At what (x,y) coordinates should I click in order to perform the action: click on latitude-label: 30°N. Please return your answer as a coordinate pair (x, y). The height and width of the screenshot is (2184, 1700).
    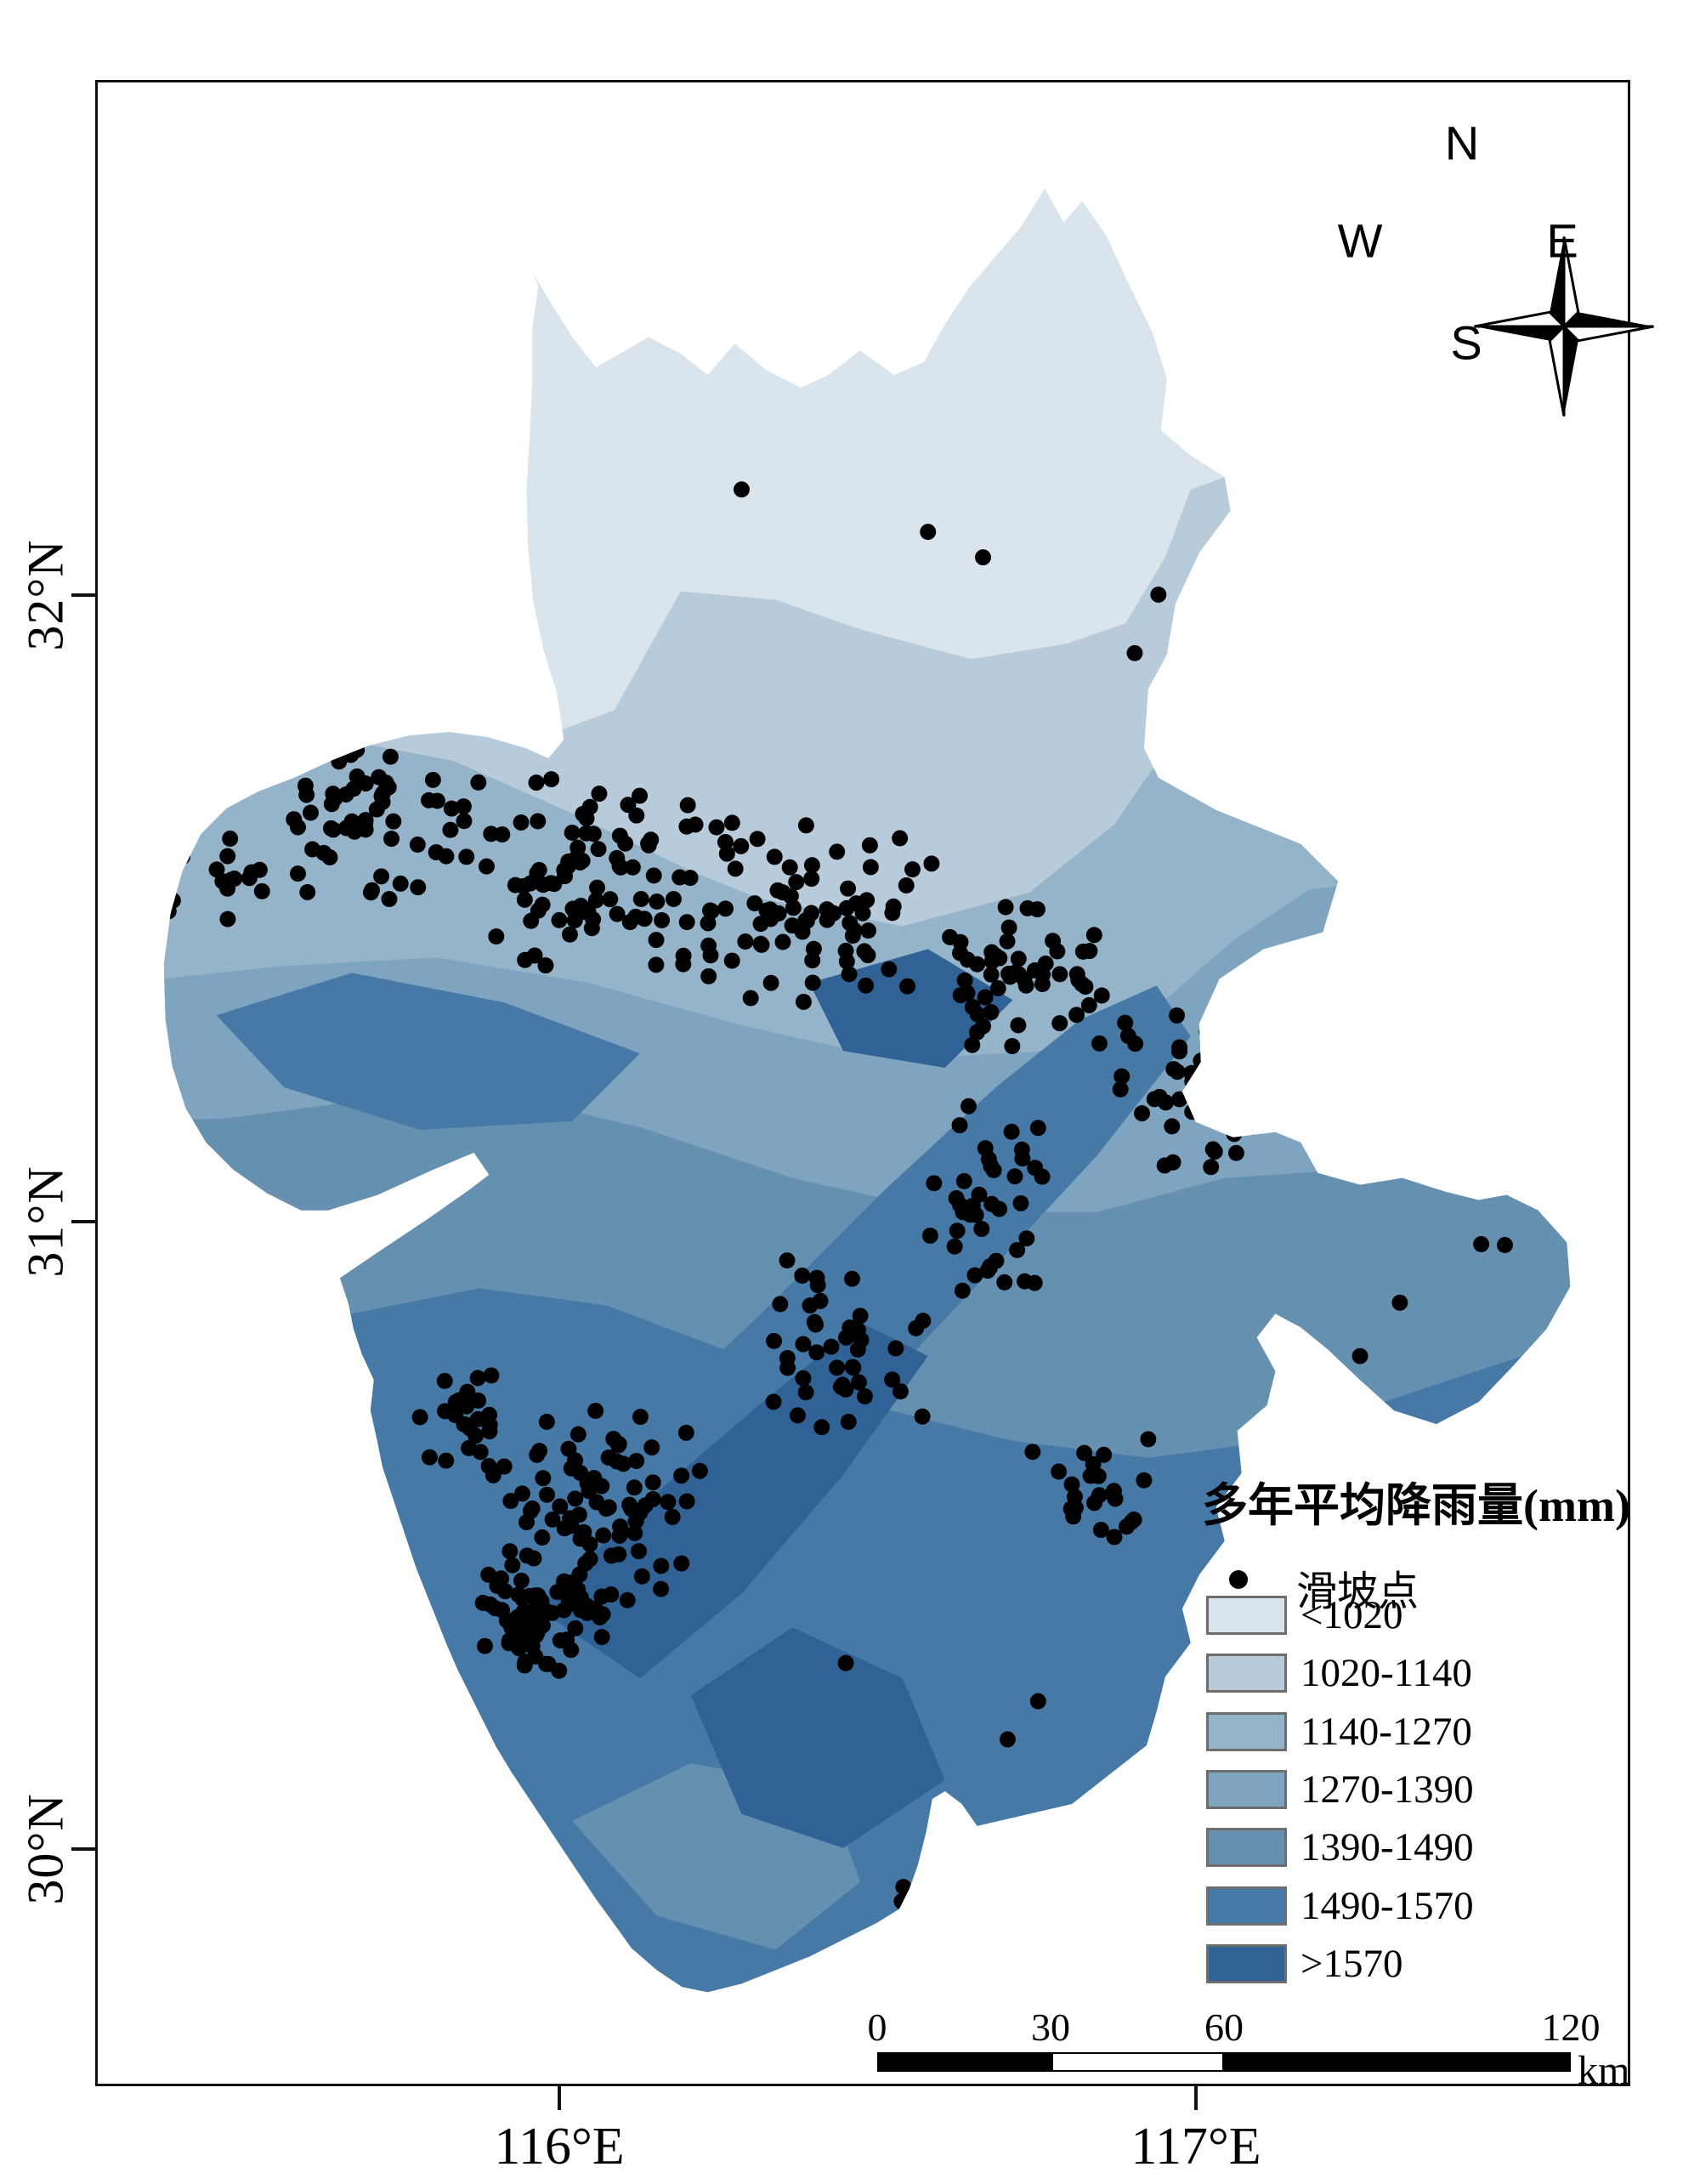
    Looking at the image, I should click on (45, 1849).